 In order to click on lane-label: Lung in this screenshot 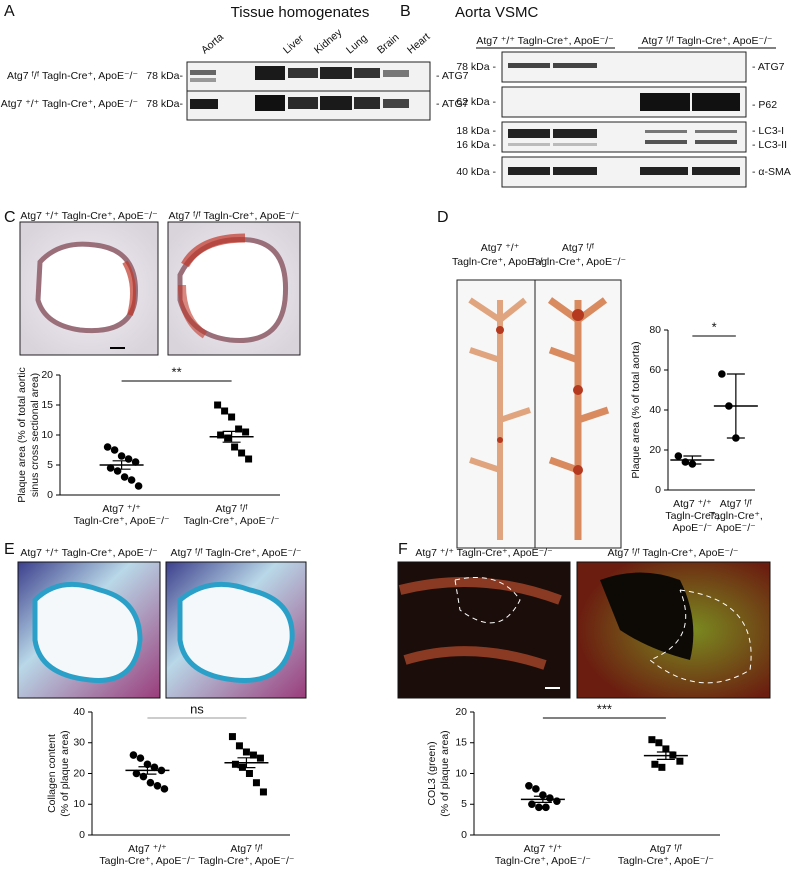, I will do `click(357, 44)`.